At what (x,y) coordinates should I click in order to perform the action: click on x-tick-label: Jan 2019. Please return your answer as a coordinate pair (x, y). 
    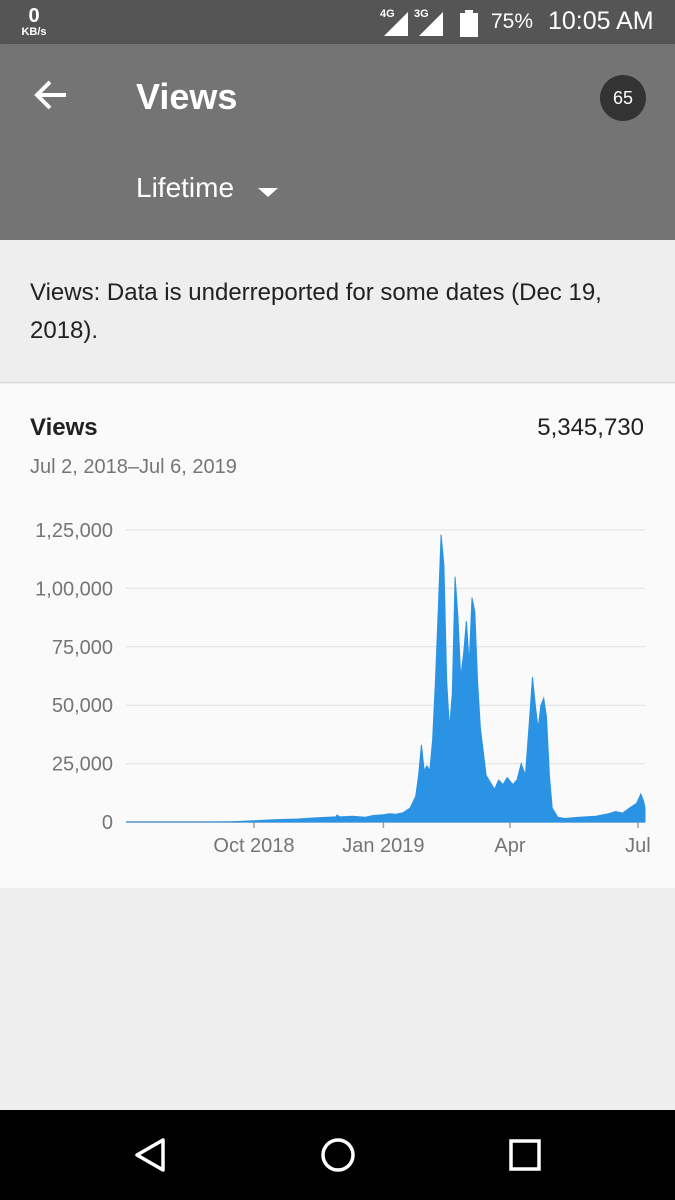
    Looking at the image, I should click on (383, 846).